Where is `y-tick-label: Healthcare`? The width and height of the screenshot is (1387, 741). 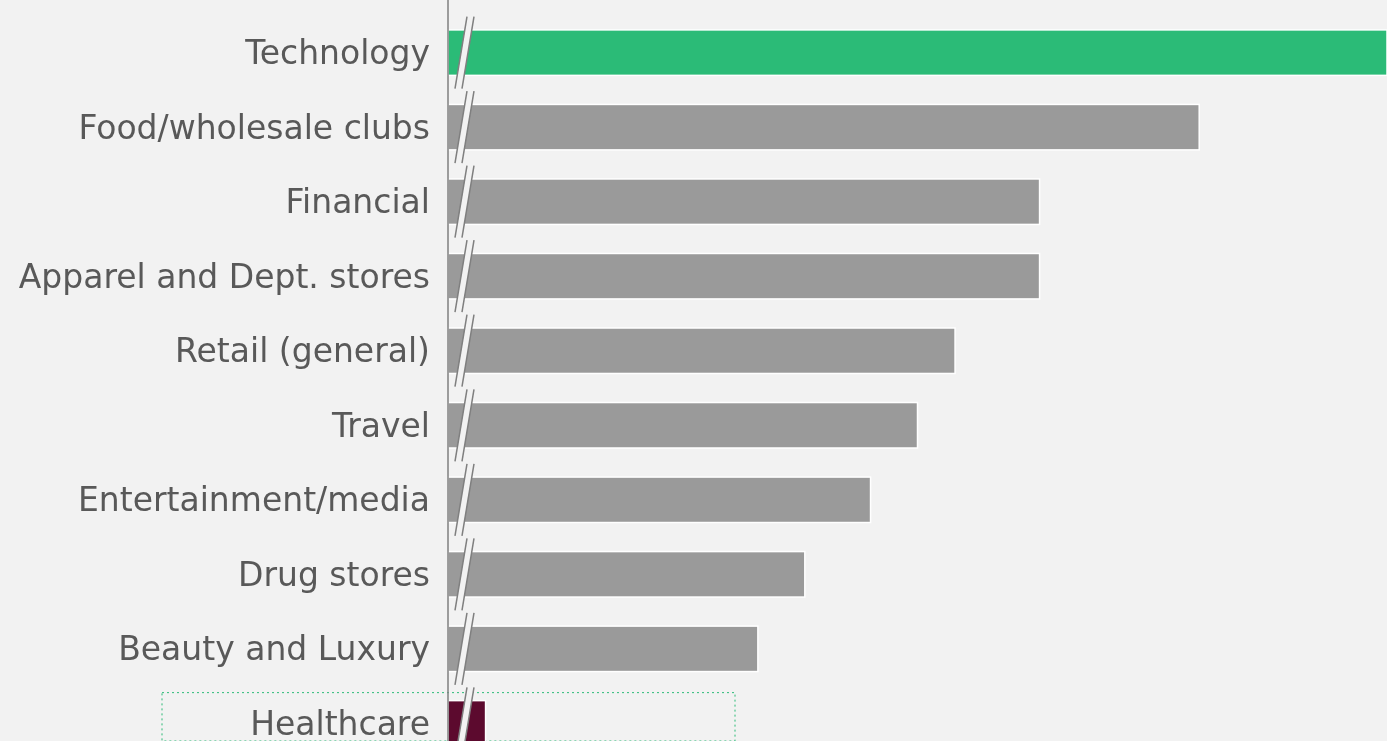
y-tick-label: Healthcare is located at coordinates (340, 722).